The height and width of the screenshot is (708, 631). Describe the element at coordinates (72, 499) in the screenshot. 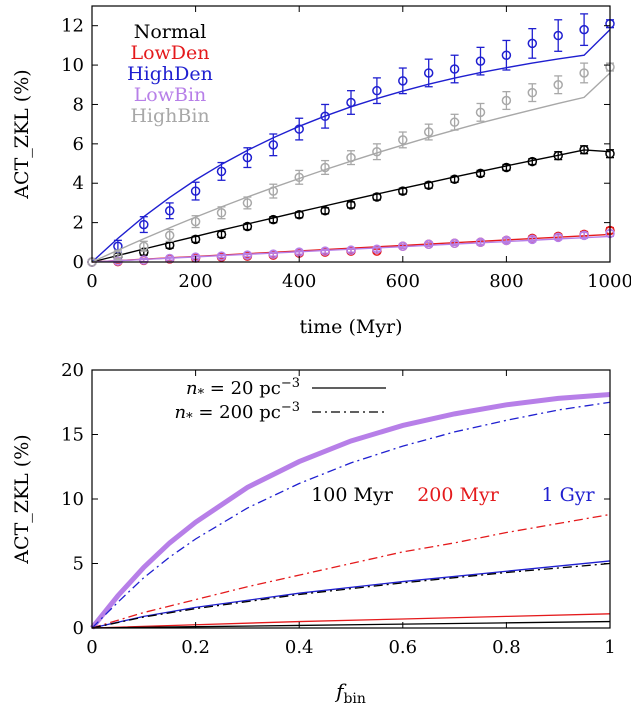

I see `bottom-ytick-label: 10` at that location.